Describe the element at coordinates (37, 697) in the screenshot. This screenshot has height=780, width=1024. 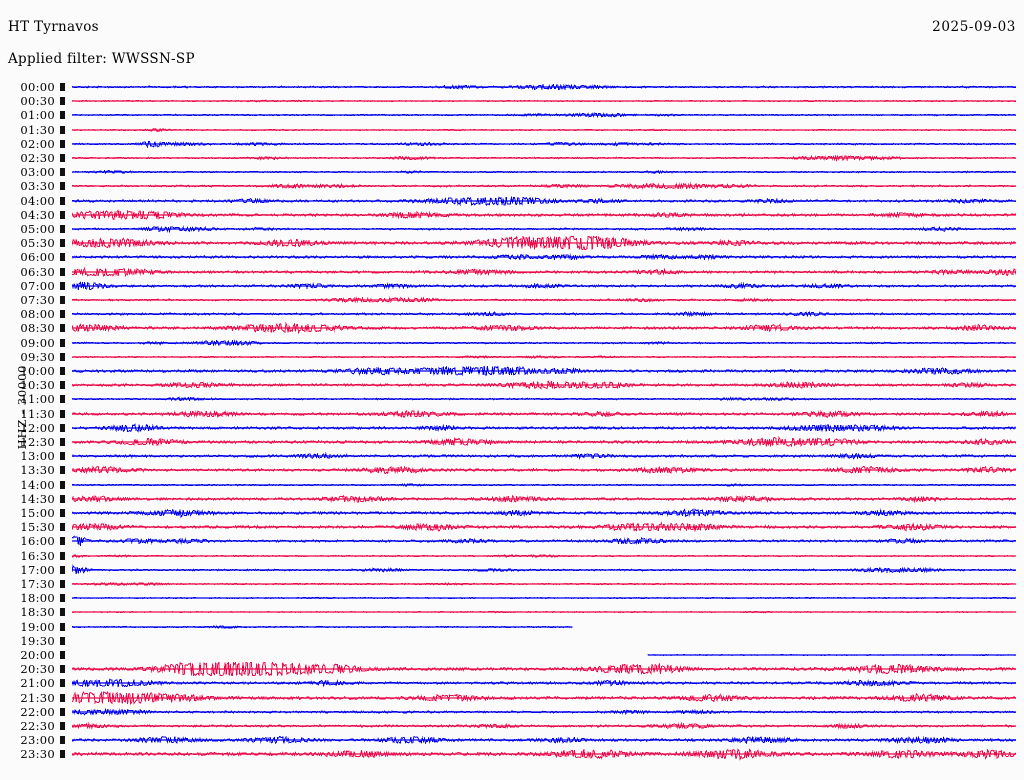
I see `row-time-label: 21:30` at that location.